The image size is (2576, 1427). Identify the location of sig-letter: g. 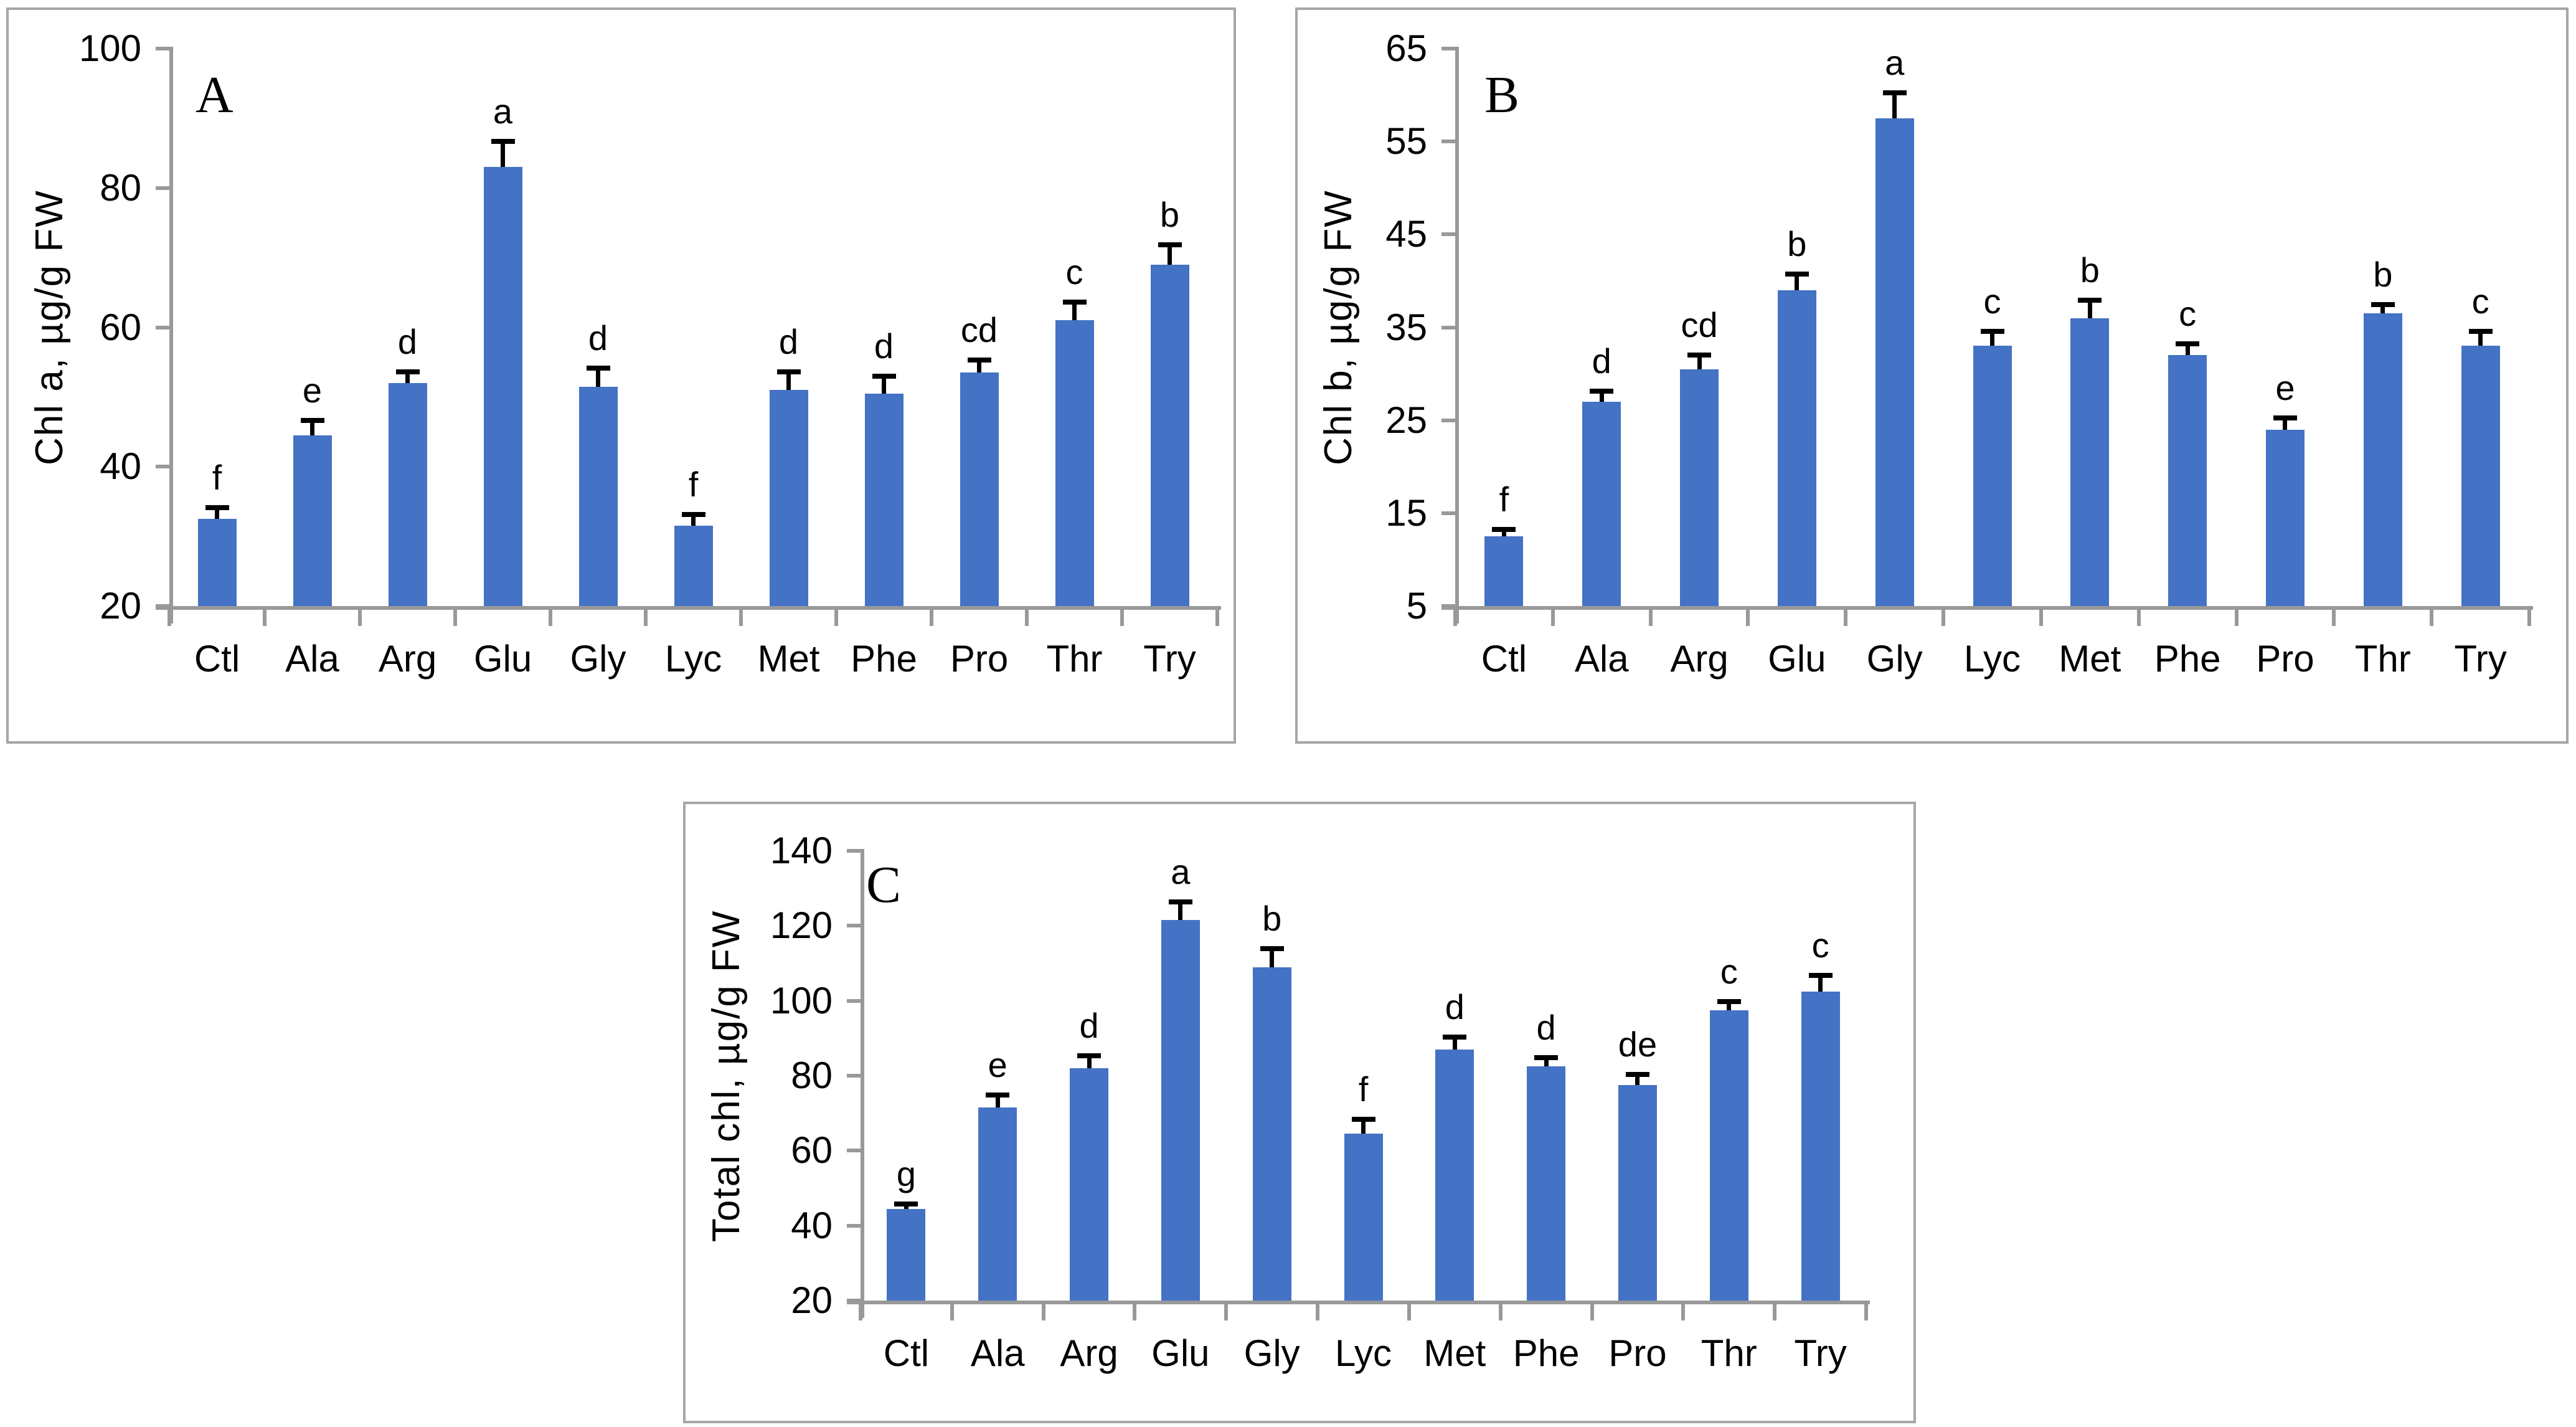
(906, 1173).